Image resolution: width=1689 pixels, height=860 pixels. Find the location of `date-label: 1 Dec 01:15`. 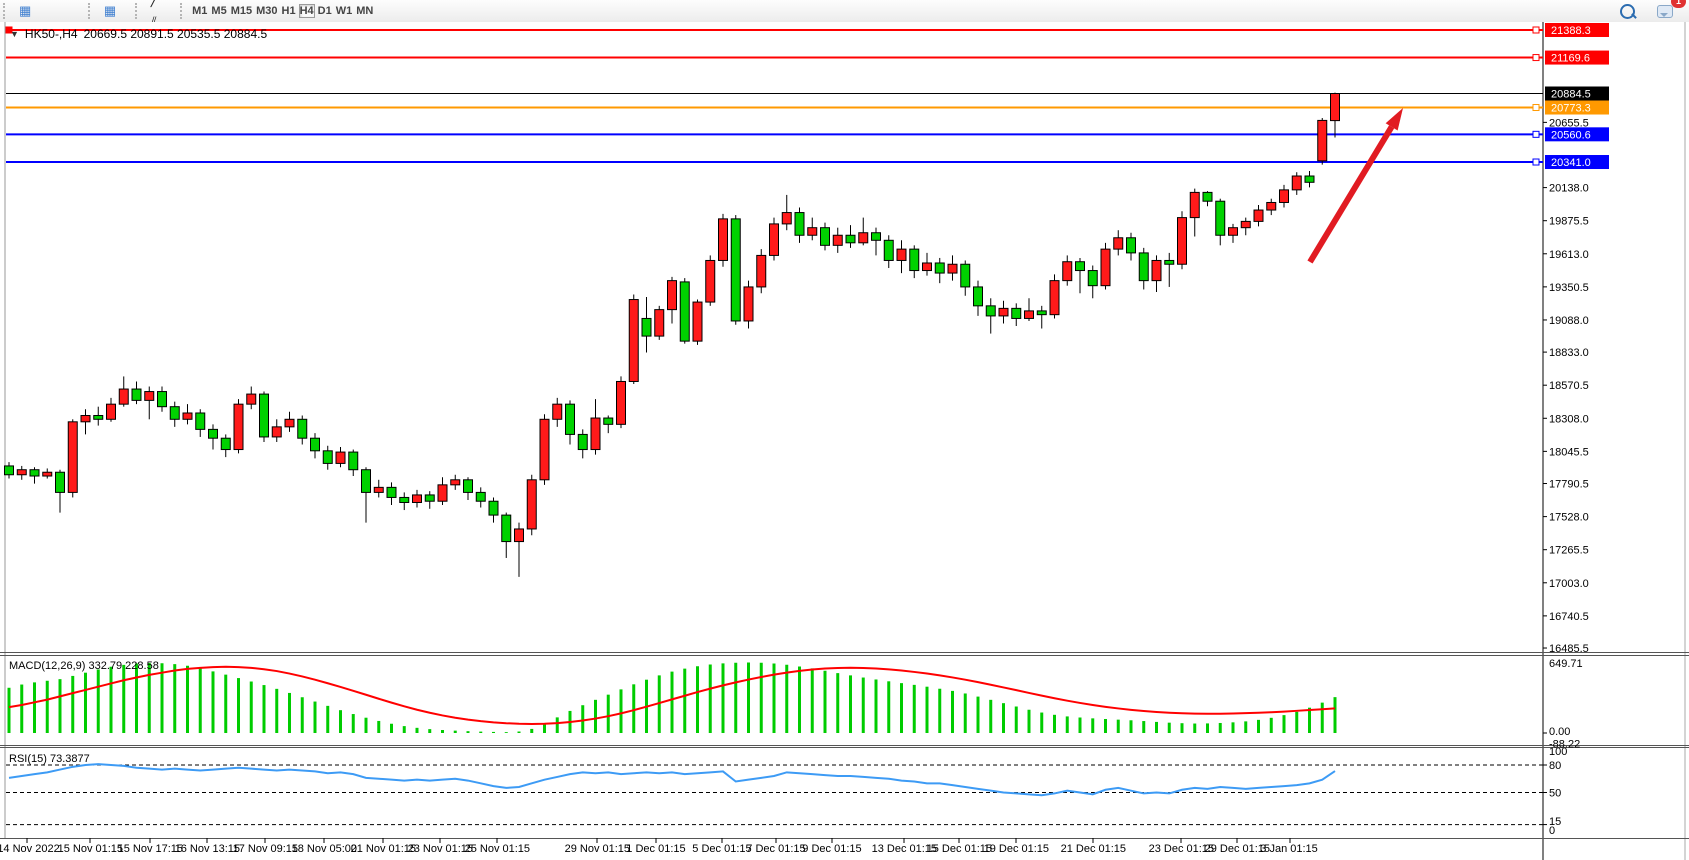

date-label: 1 Dec 01:15 is located at coordinates (655, 849).